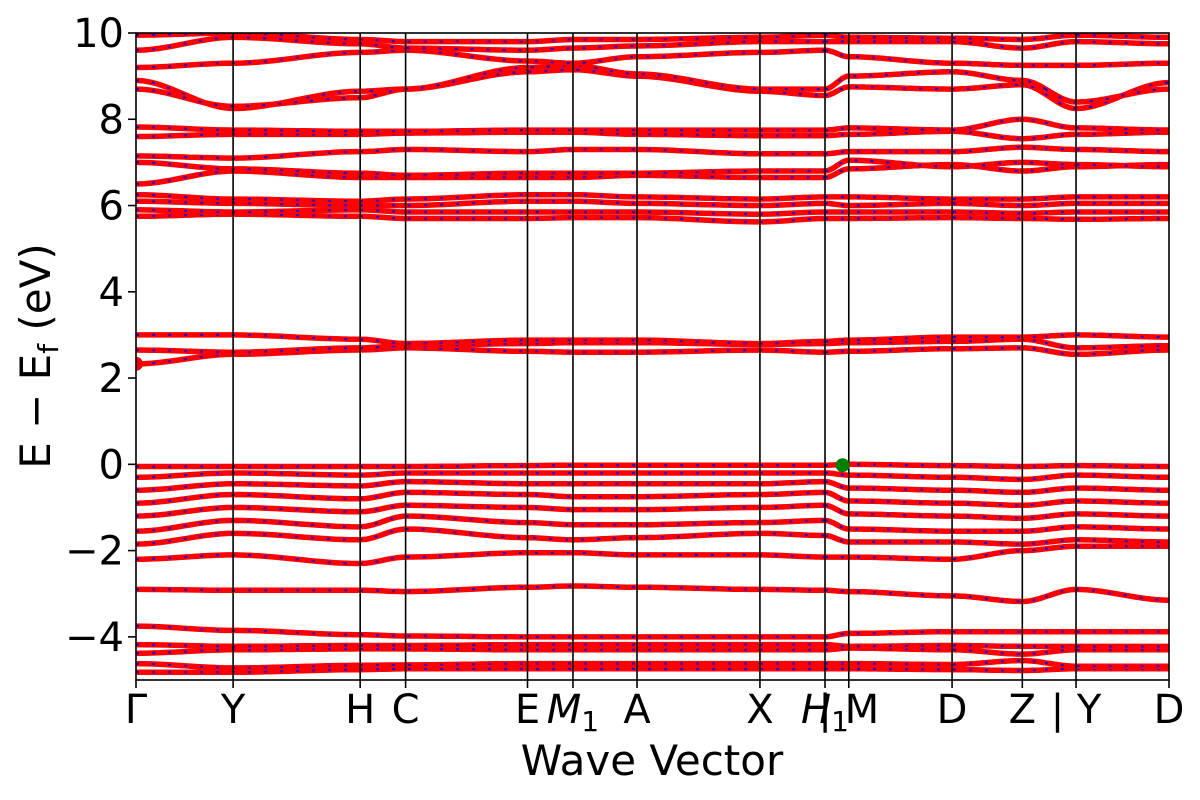 The width and height of the screenshot is (1200, 800). What do you see at coordinates (360, 710) in the screenshot?
I see `kpoint-label: H` at bounding box center [360, 710].